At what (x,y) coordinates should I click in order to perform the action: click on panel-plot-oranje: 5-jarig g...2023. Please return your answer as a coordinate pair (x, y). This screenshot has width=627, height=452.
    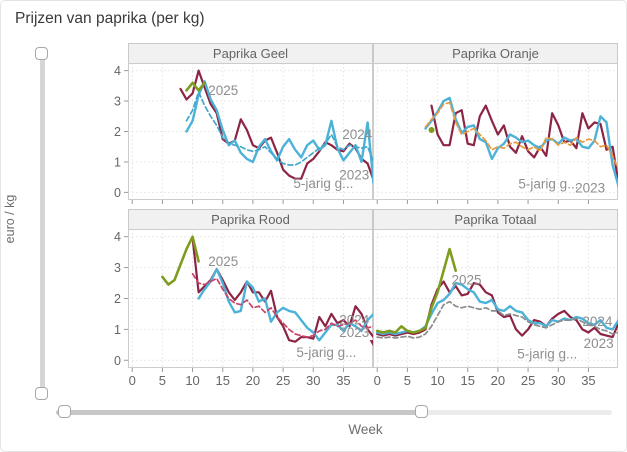
    Looking at the image, I should click on (495, 134).